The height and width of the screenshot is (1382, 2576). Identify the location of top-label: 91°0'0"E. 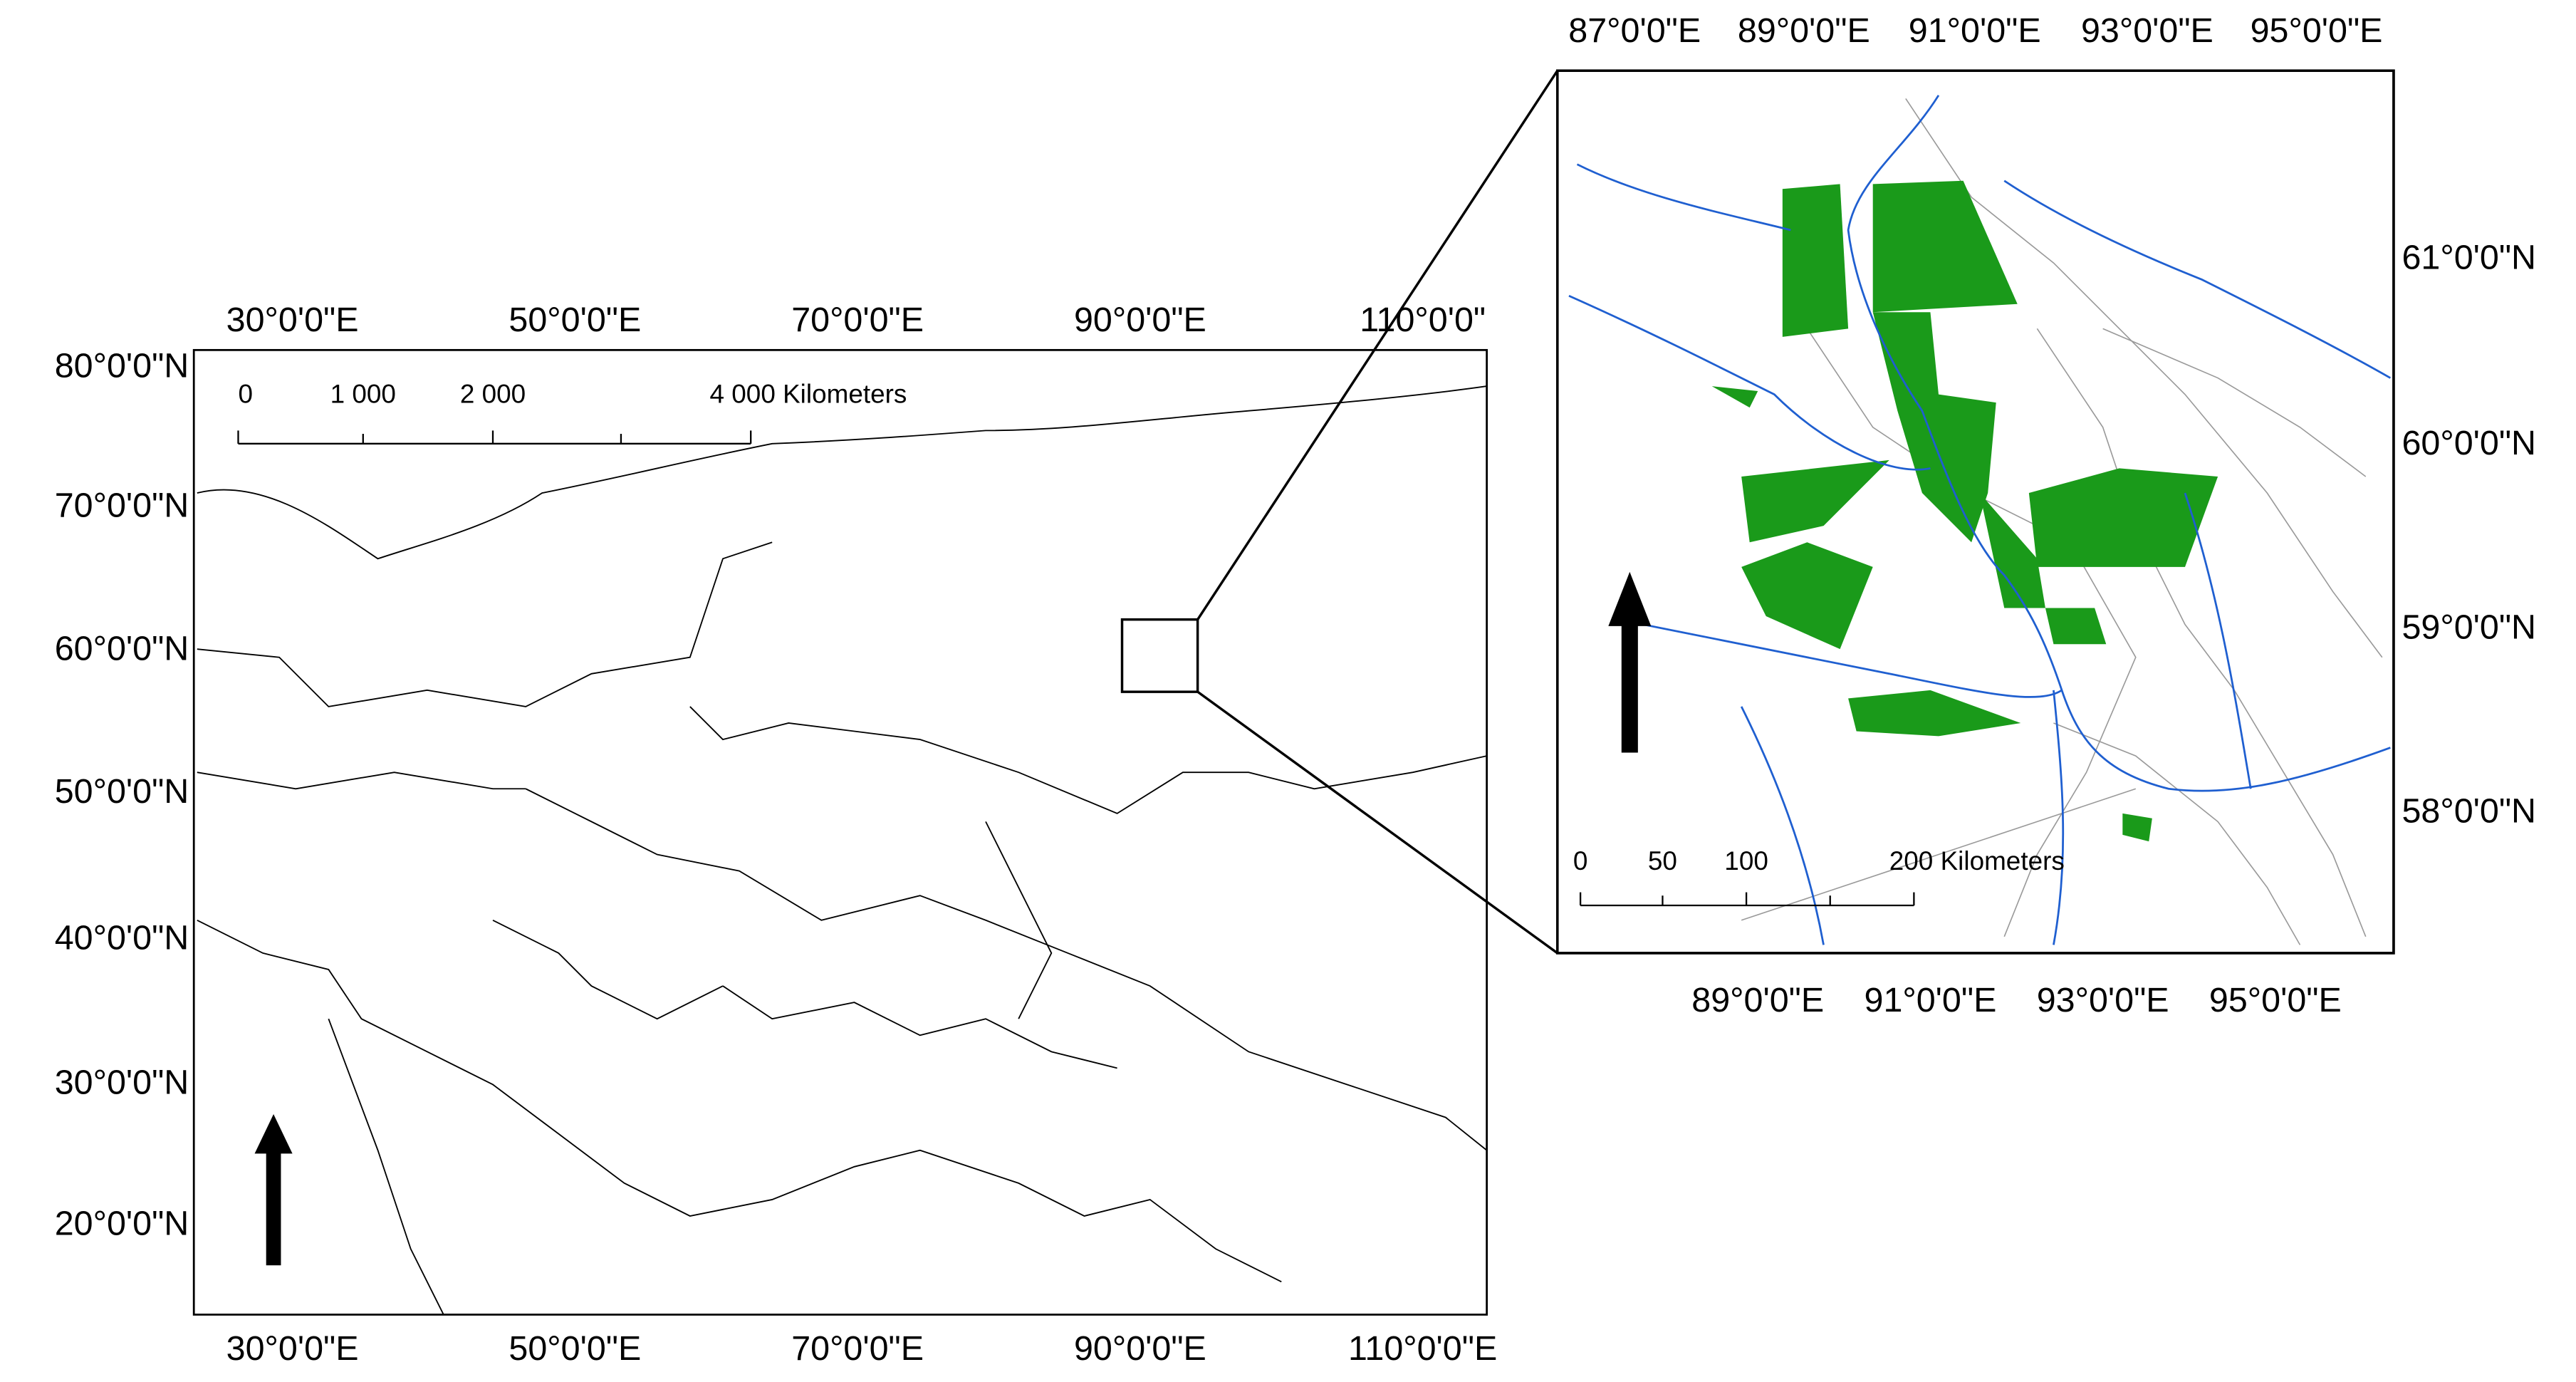
(1975, 31).